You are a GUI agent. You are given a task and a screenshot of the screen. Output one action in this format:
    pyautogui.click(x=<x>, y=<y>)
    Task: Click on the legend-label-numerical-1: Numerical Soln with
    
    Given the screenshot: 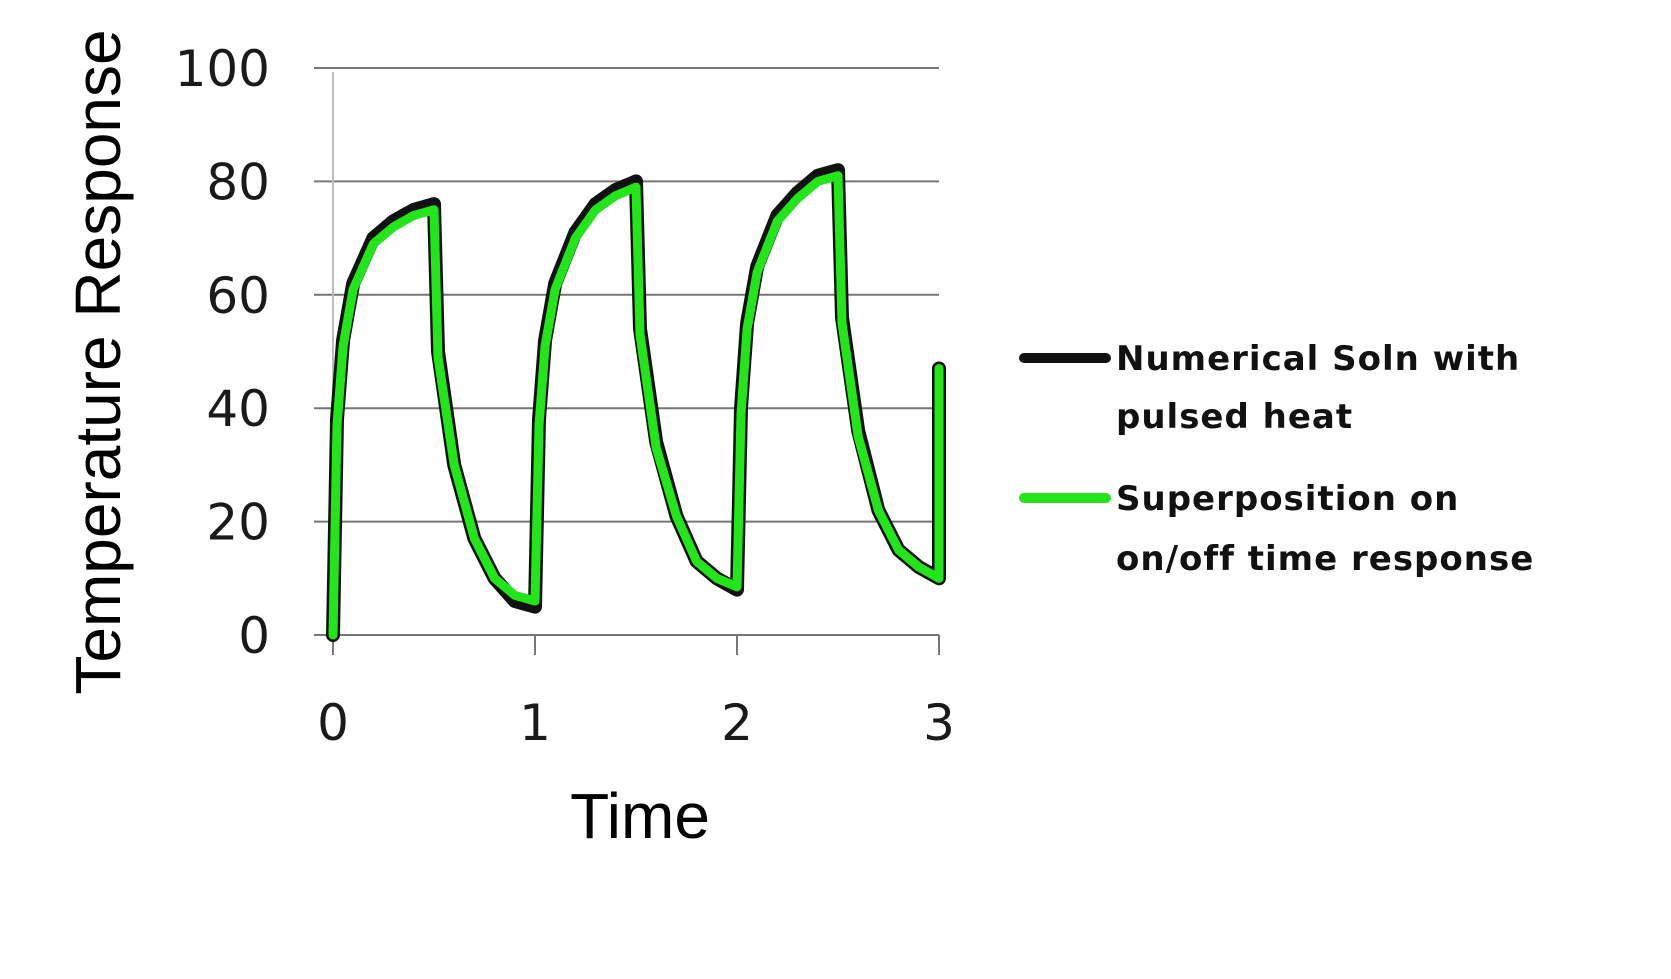 What is the action you would take?
    pyautogui.click(x=1318, y=359)
    